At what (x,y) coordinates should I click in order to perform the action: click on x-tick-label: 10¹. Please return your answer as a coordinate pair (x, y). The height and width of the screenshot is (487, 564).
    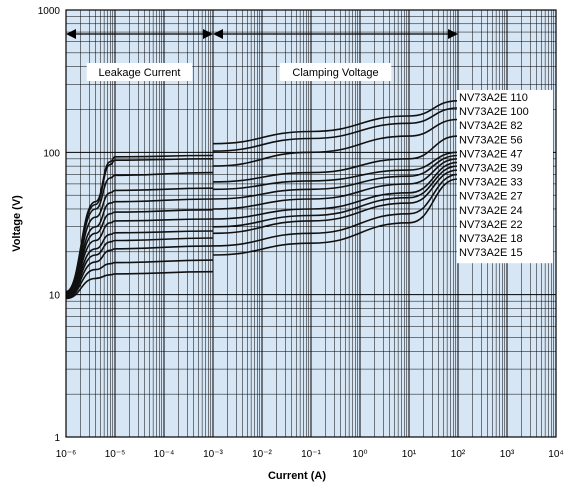
    Looking at the image, I should click on (409, 454).